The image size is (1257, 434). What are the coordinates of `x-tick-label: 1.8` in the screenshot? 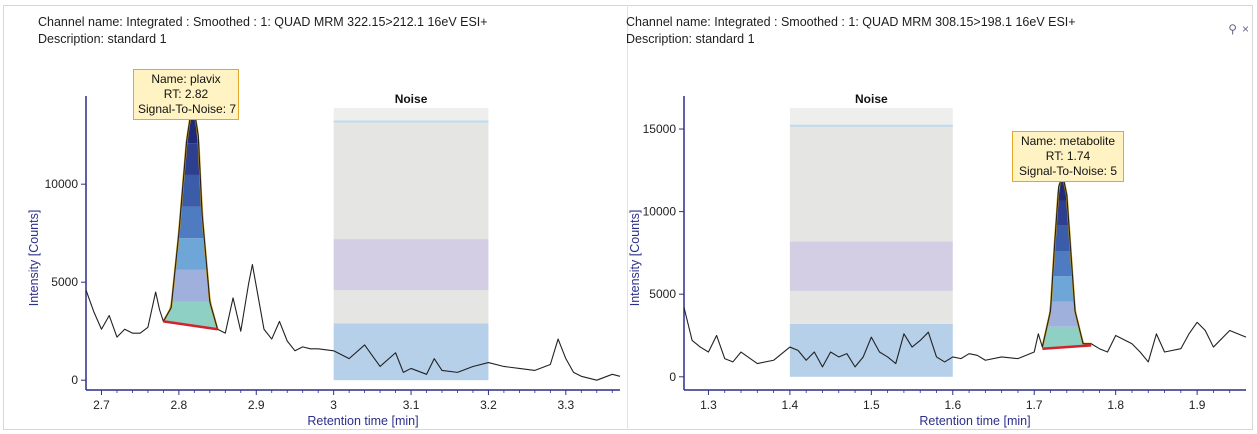 It's located at (1115, 405).